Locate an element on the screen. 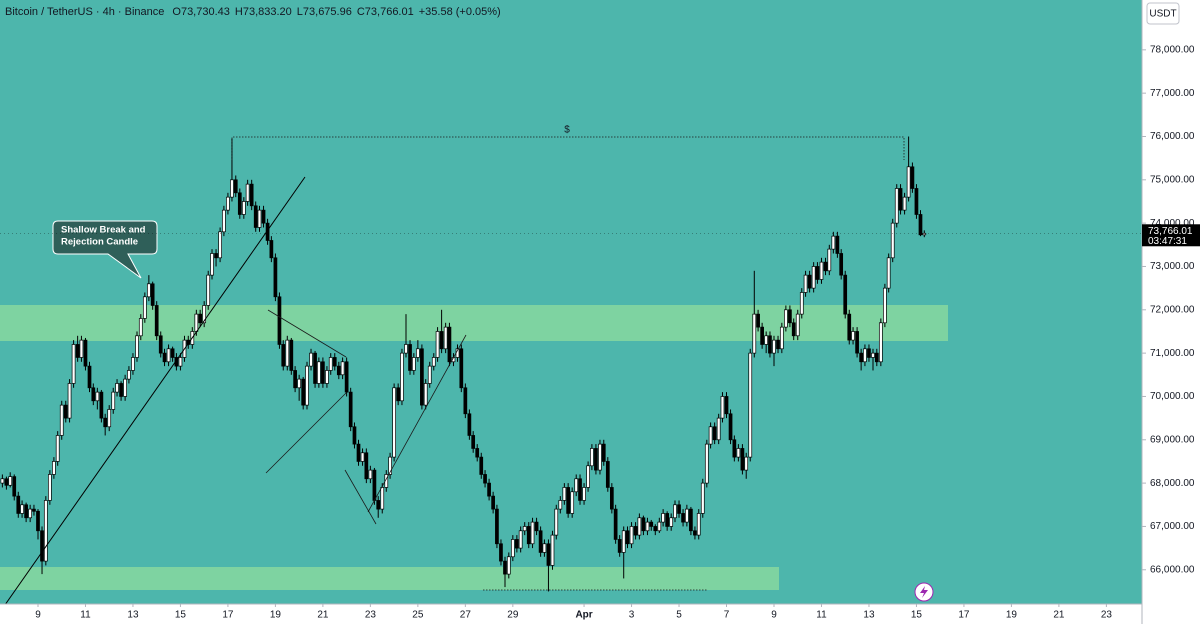 This screenshot has width=1200, height=624. y-tick-label: 77,000.00 is located at coordinates (1172, 93).